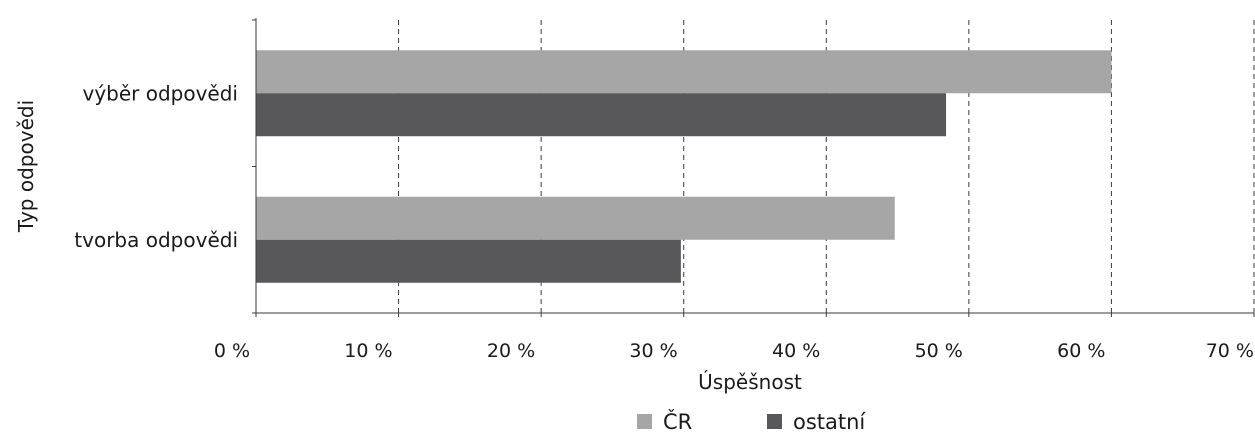 The height and width of the screenshot is (432, 1255). What do you see at coordinates (160, 93) in the screenshot?
I see `category-label-vyber: výběr odpovědi` at bounding box center [160, 93].